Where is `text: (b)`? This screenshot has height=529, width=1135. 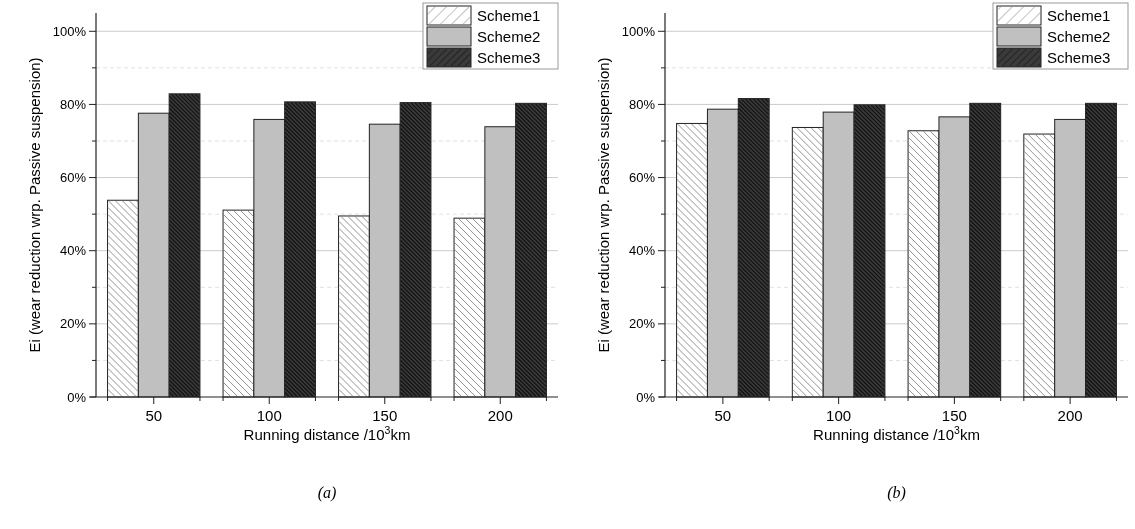 text: (b) is located at coordinates (896, 493).